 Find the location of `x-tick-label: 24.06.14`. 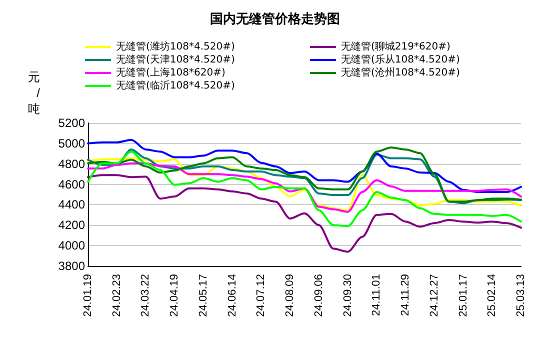

x-tick-label: 24.06.14 is located at coordinates (232, 295).